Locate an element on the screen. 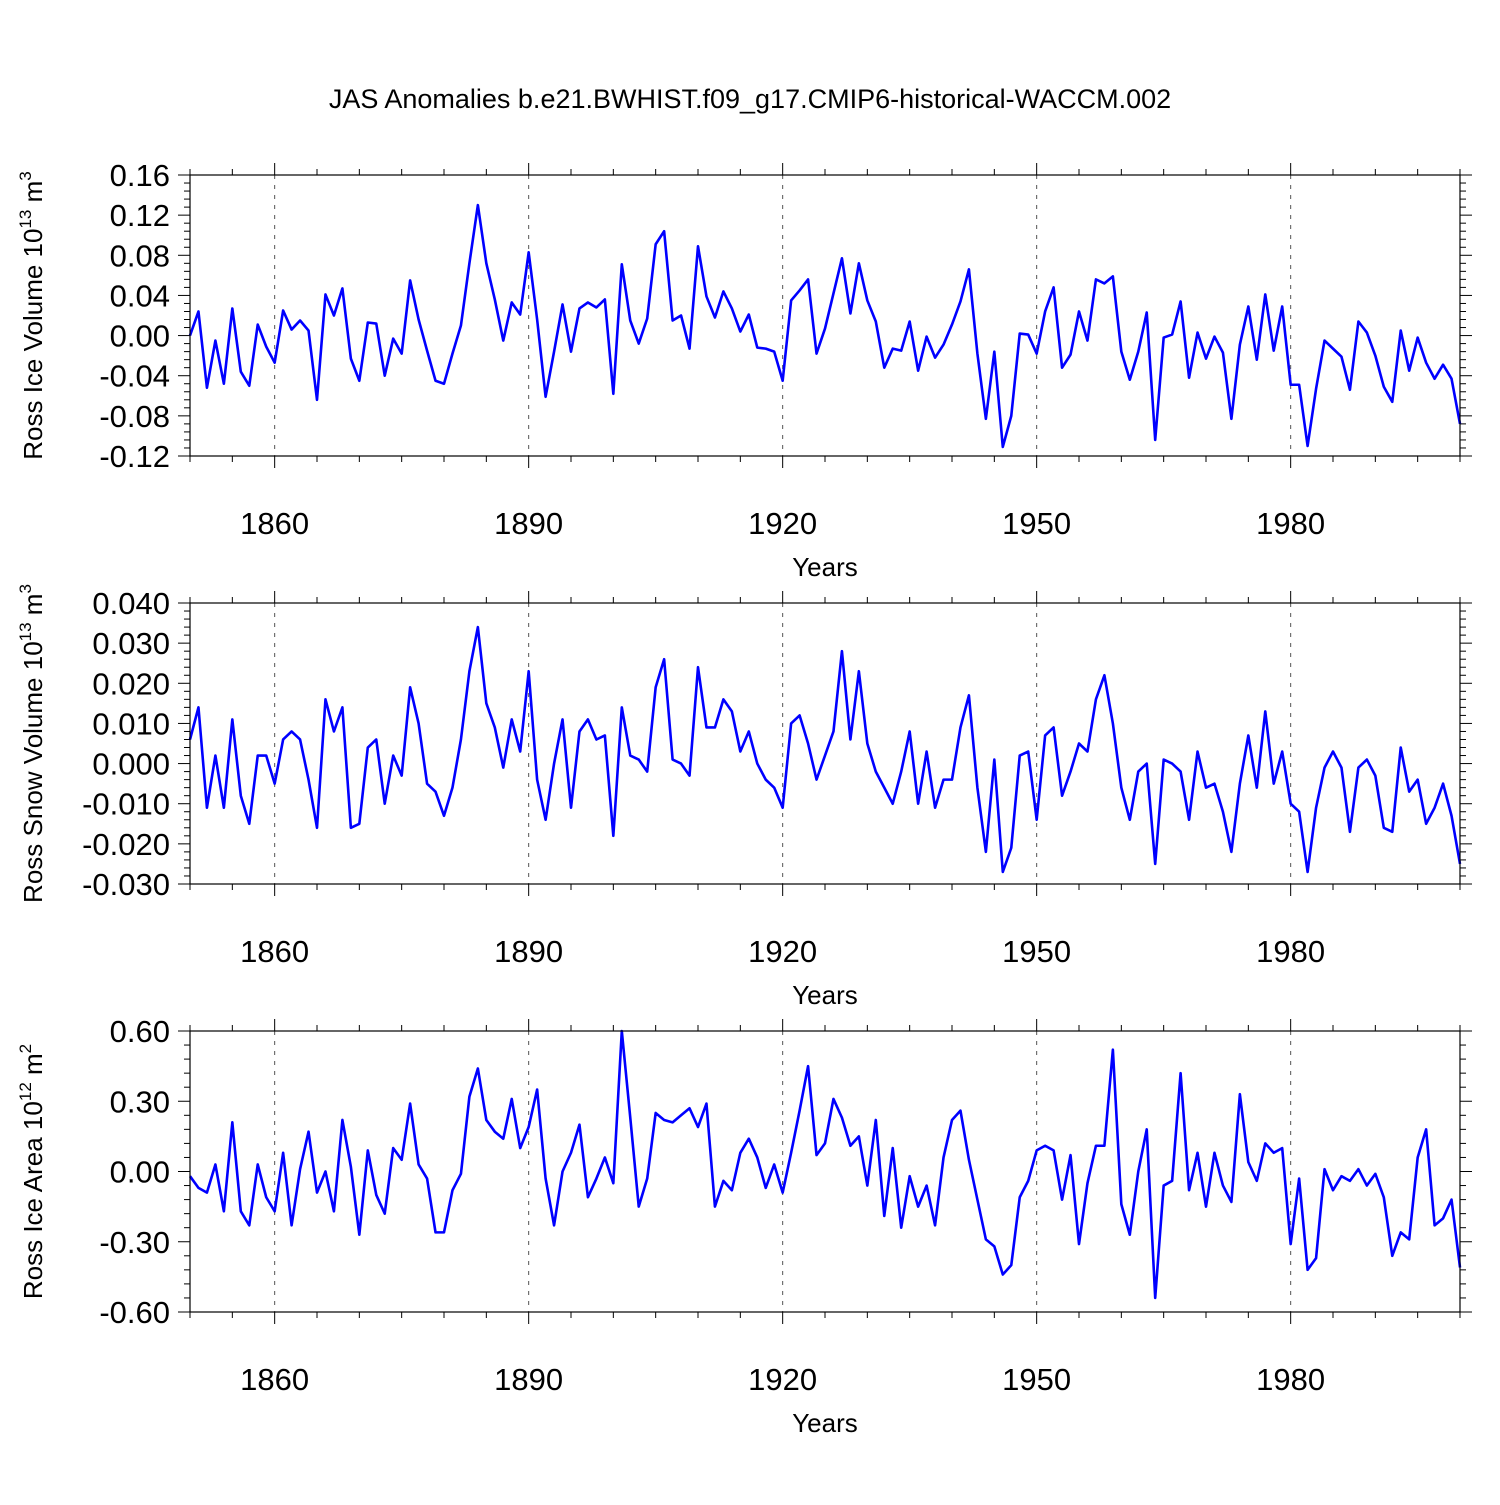 The height and width of the screenshot is (1505, 1500). y-axis-label-text: Ross Snow Volume 10 is located at coordinates (33, 772).